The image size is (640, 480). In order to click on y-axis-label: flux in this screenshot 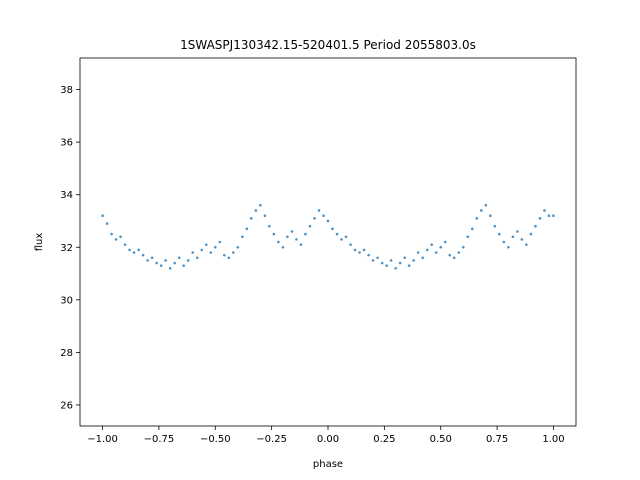, I will do `click(39, 242)`.